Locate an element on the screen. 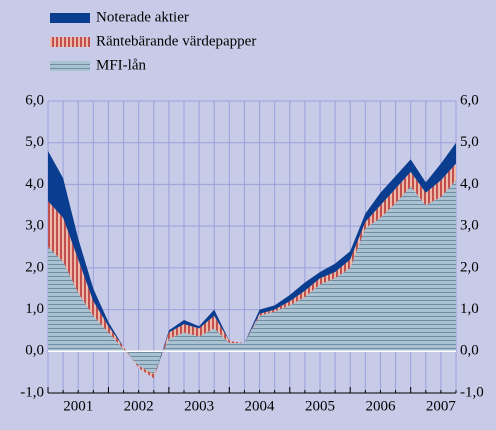 This screenshot has height=430, width=496. x-tick-label: 2002 is located at coordinates (139, 406).